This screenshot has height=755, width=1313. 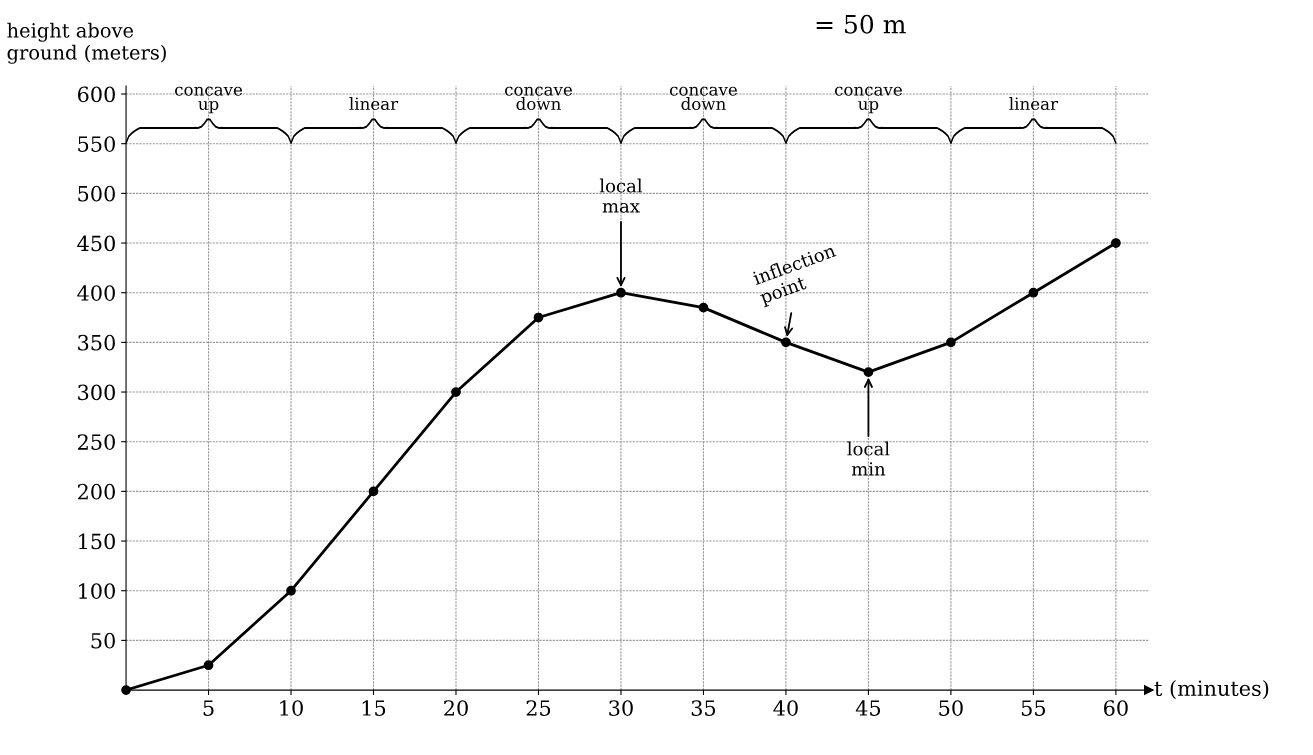 What do you see at coordinates (621, 195) in the screenshot?
I see `annotation: local max` at bounding box center [621, 195].